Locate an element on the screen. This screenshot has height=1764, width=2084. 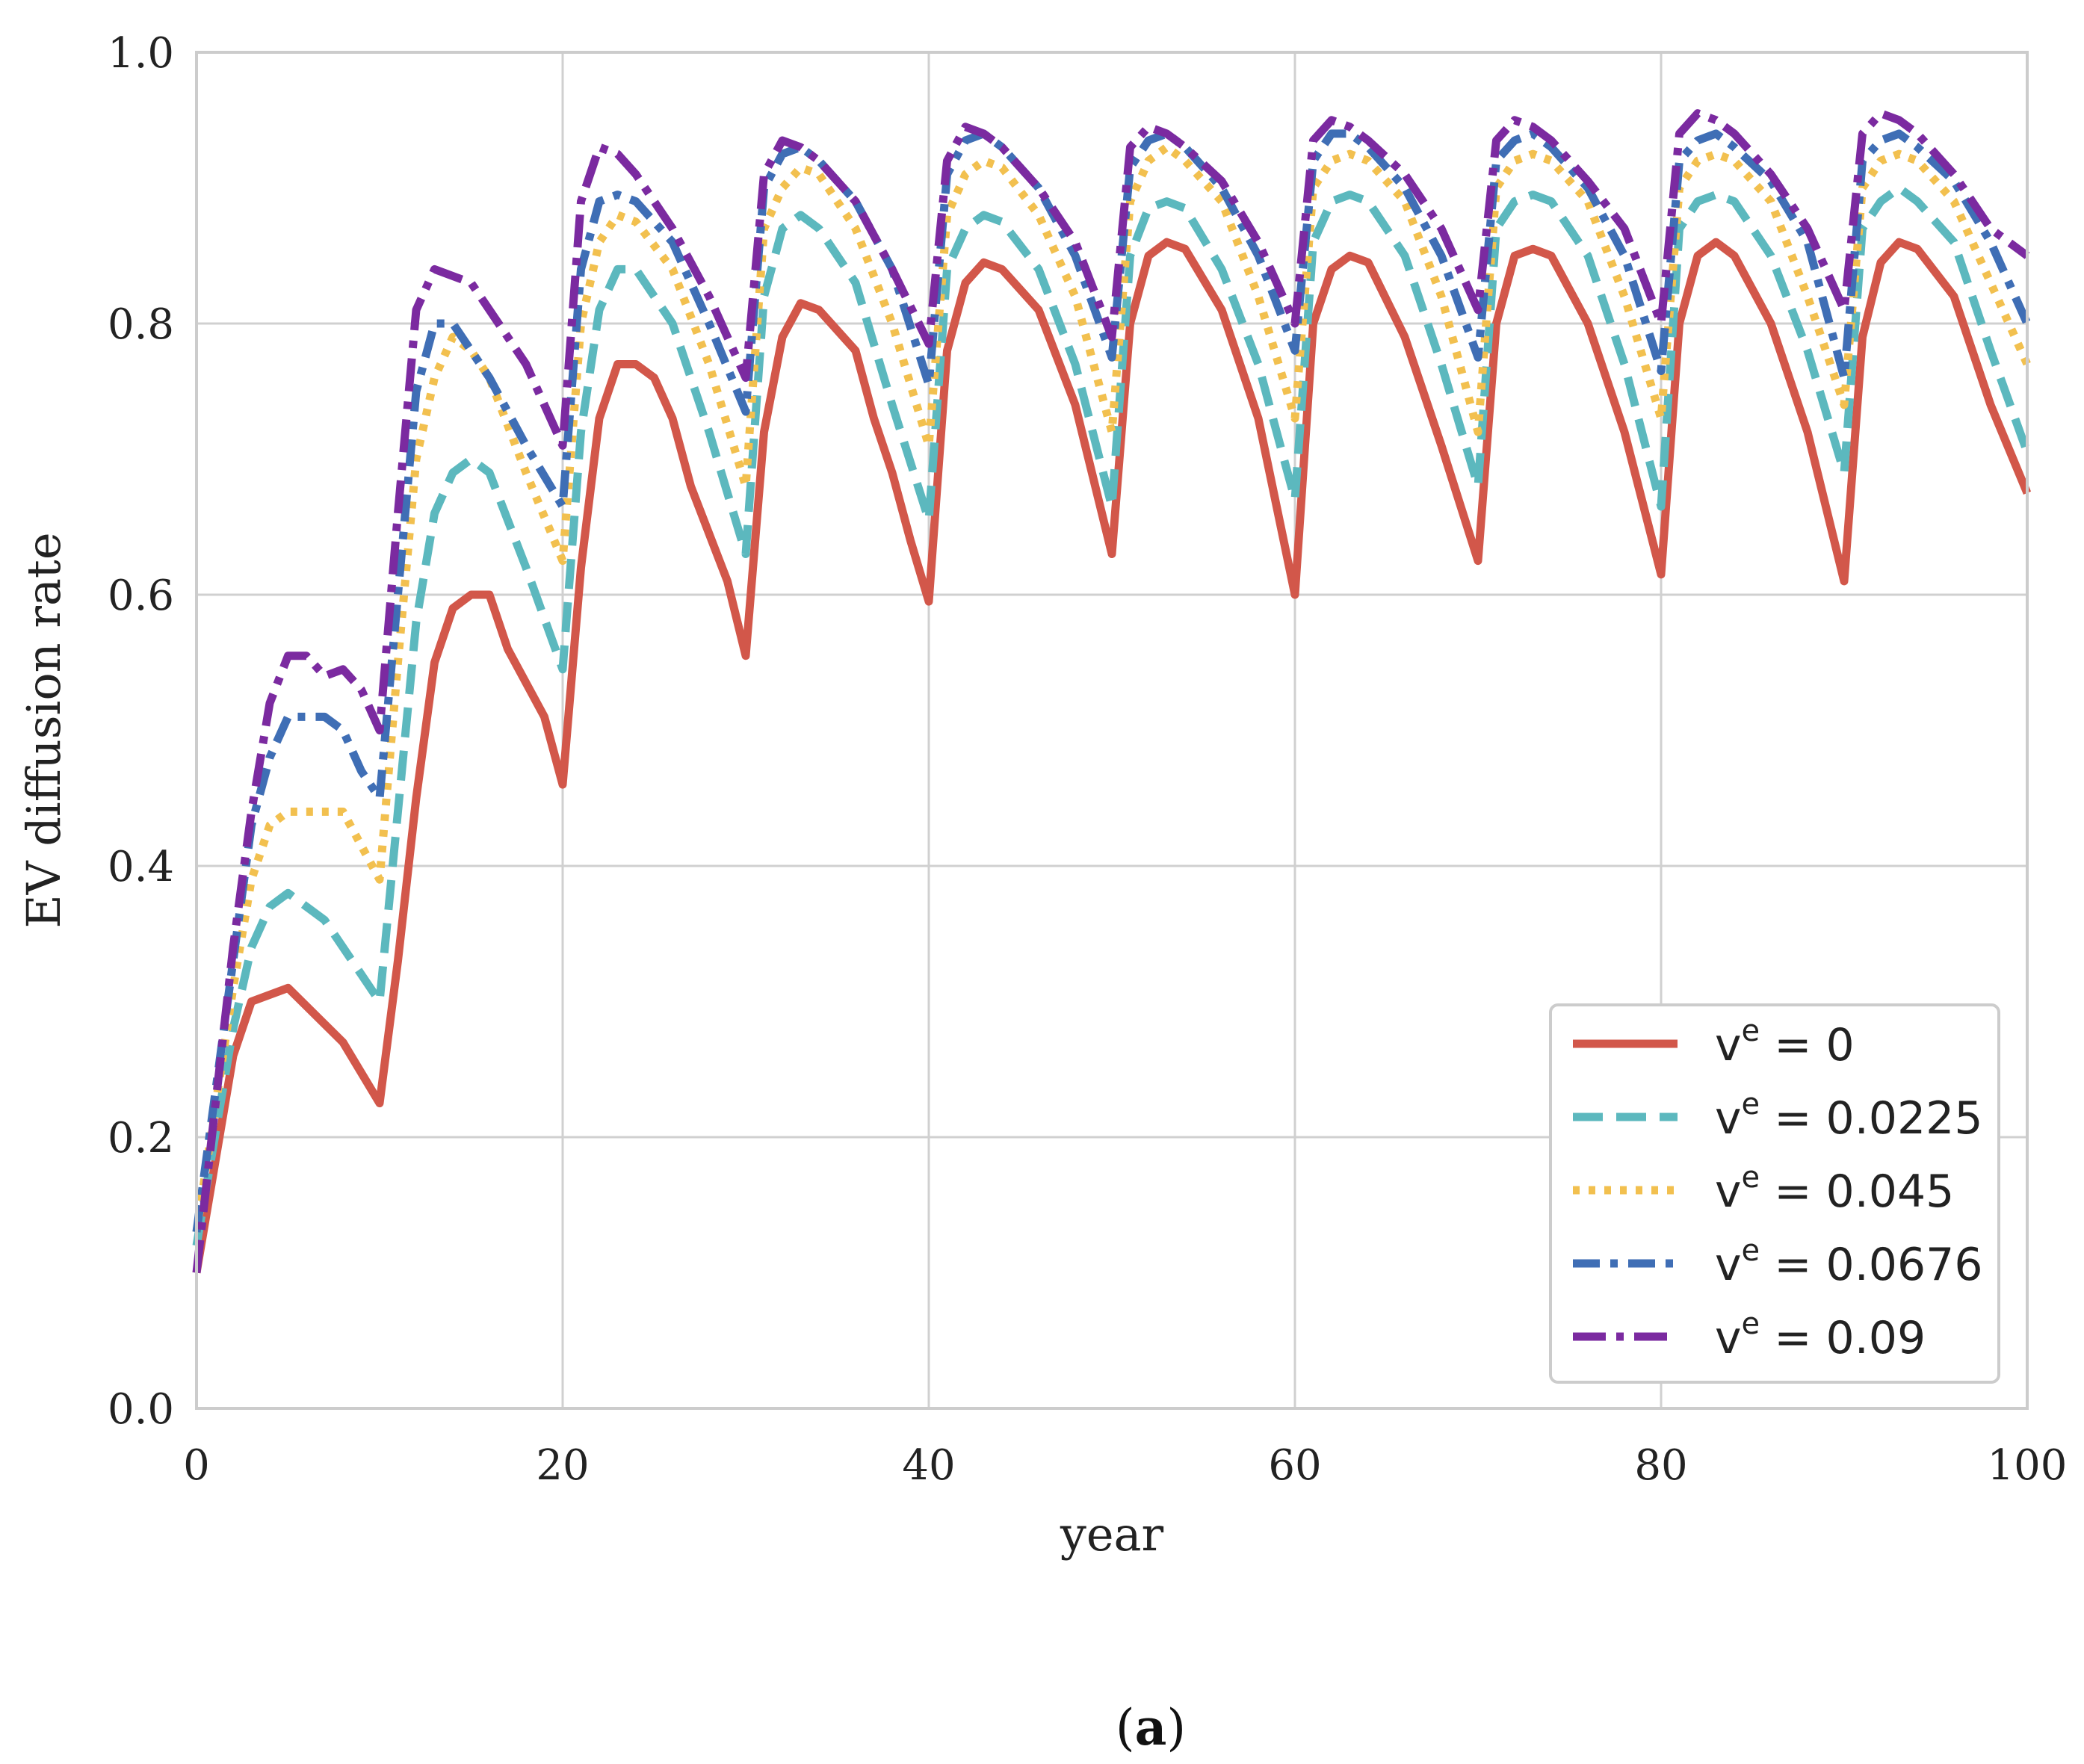
legend-value: 0.0225 is located at coordinates (1904, 1118).